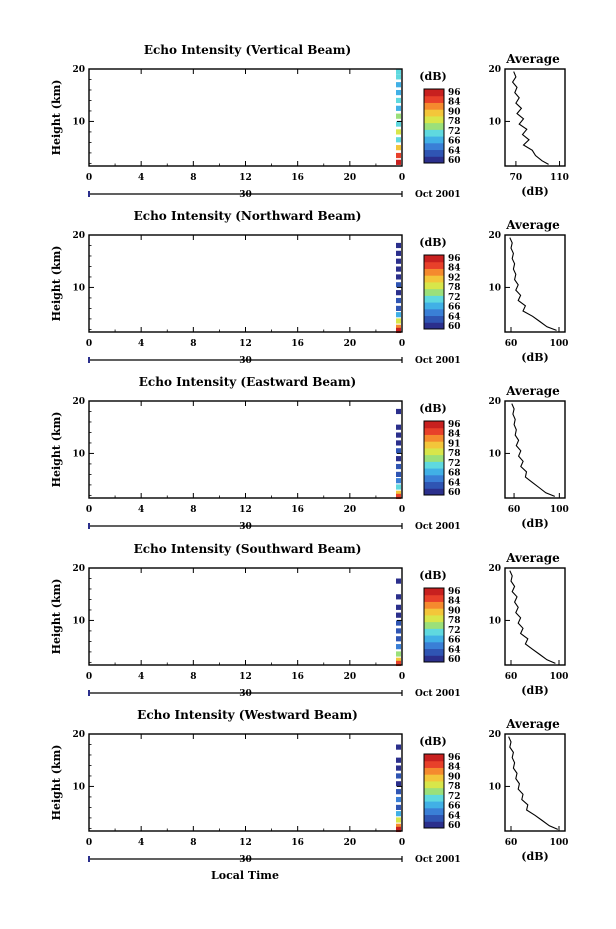 Image resolution: width=616 pixels, height=929 pixels. I want to click on plot-frame, so click(245, 449).